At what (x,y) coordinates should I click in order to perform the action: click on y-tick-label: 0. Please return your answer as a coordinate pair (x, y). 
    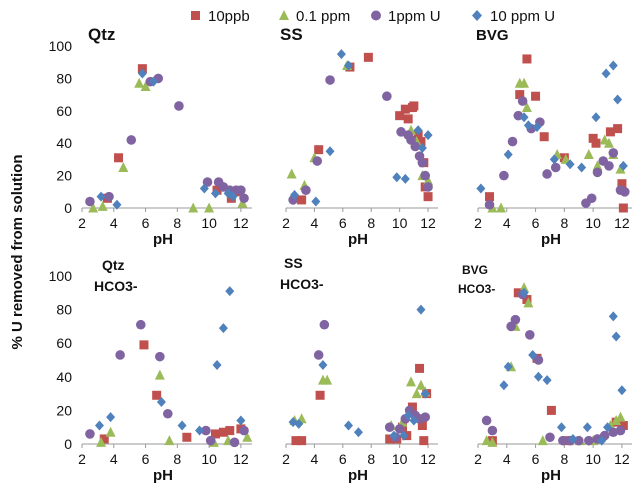
    Looking at the image, I should click on (68, 208).